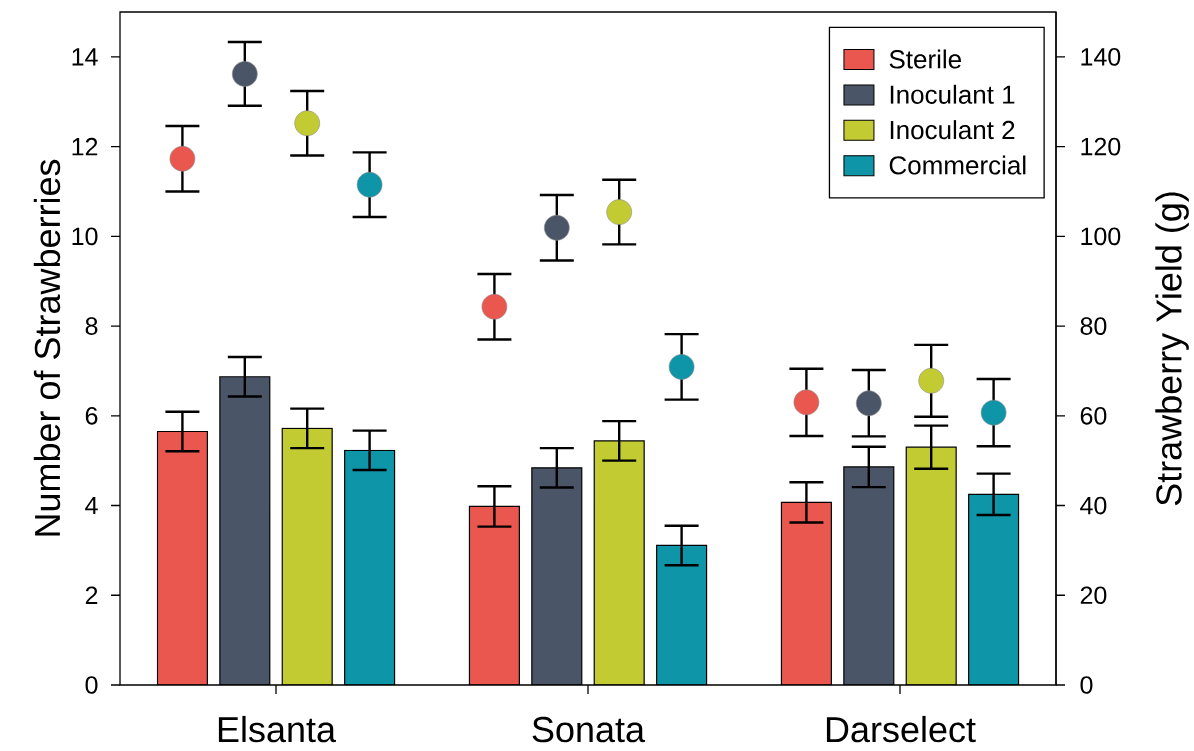 This screenshot has height=751, width=1194. I want to click on y2-tick-label: 120, so click(1101, 146).